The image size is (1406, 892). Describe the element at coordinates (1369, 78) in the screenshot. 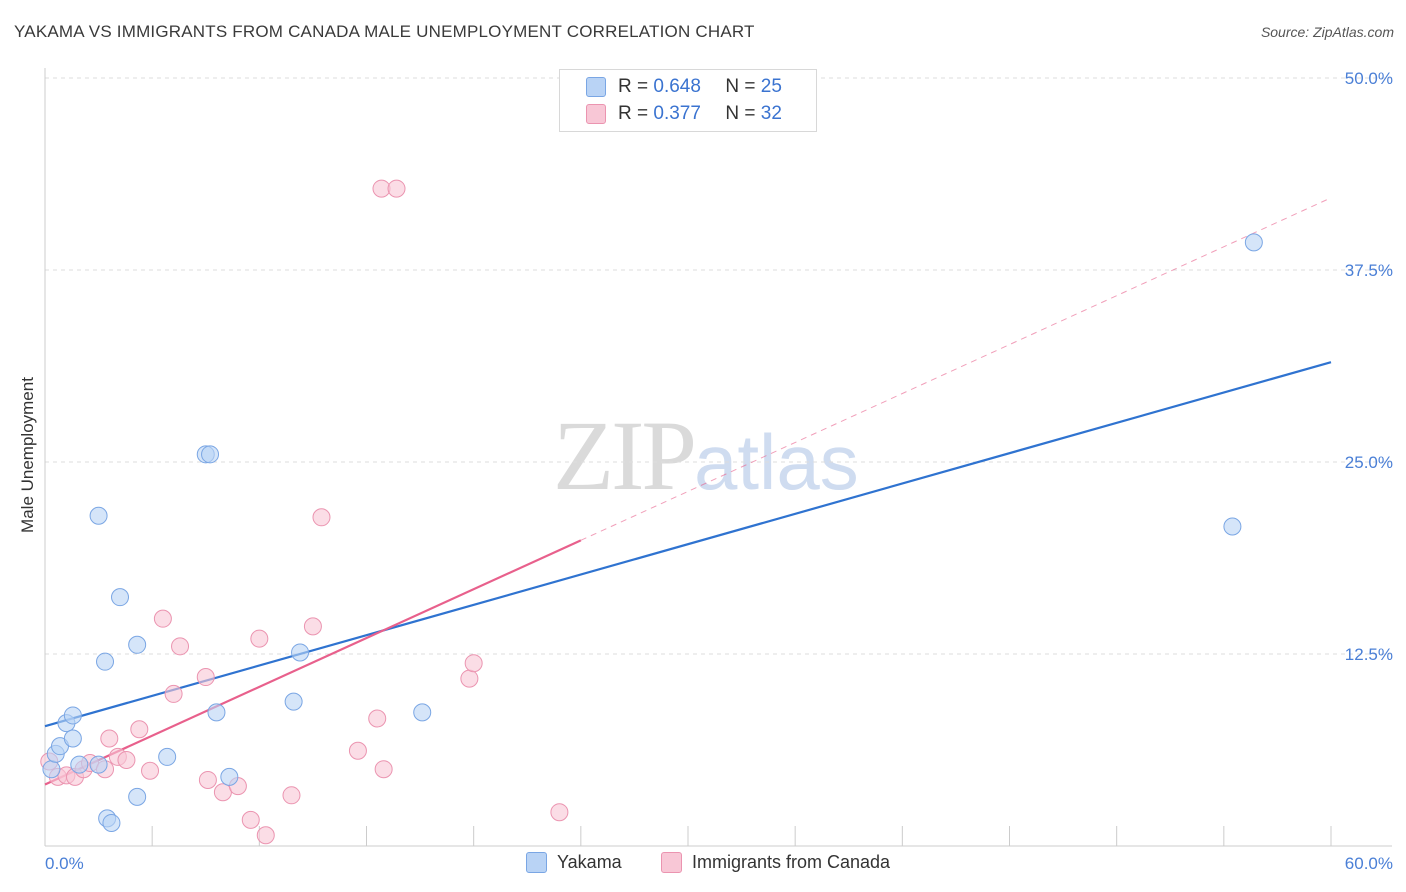

I see `y-tick-label: 50.0%` at that location.